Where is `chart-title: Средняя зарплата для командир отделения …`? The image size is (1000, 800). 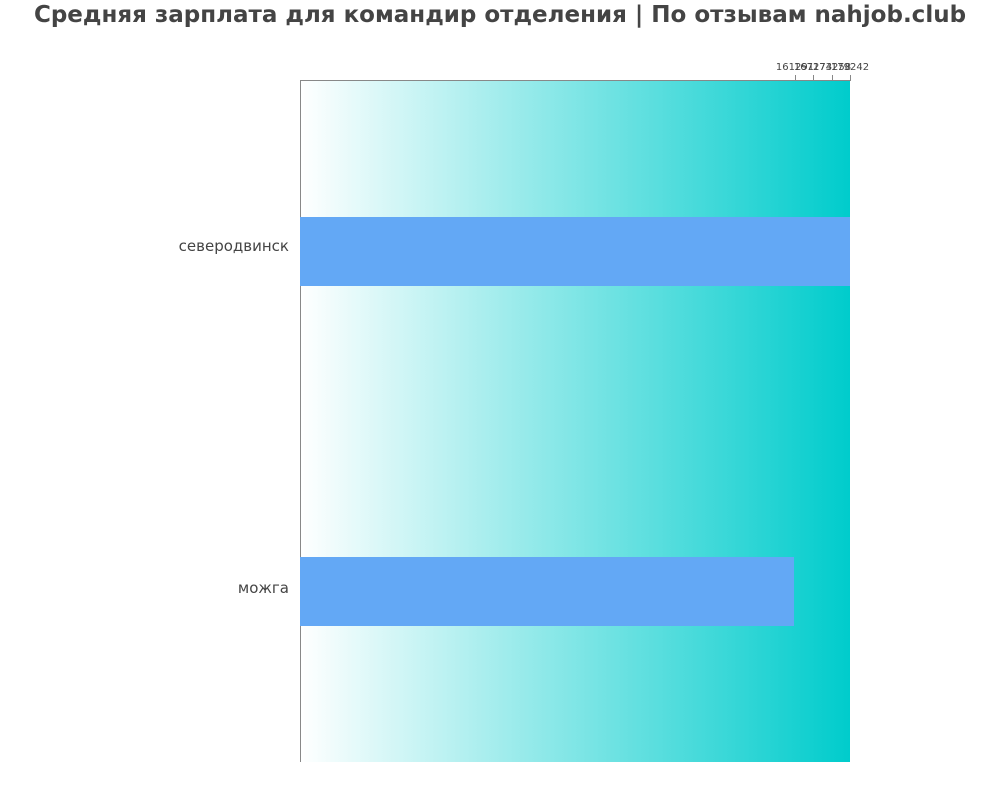 chart-title: Средняя зарплата для командир отделения … is located at coordinates (500, 15).